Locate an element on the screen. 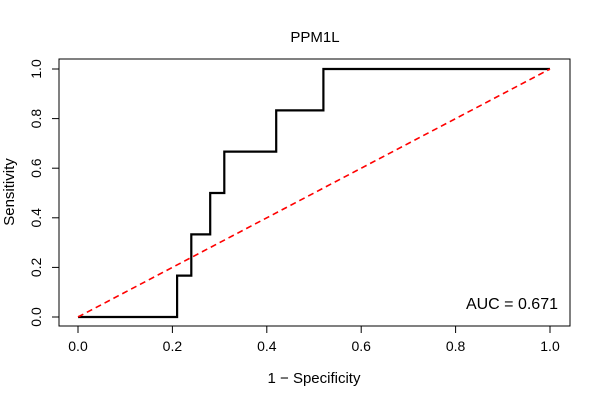 The height and width of the screenshot is (400, 600). y-tick-label: 0.8 is located at coordinates (36, 119).